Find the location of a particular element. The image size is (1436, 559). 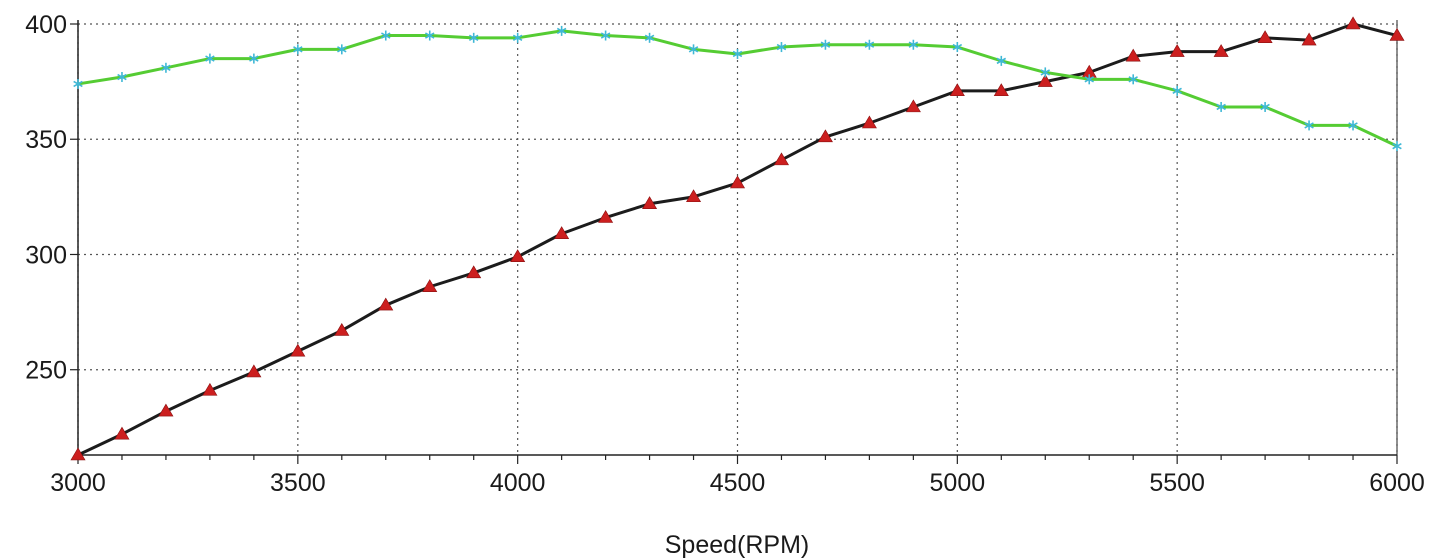

x-tick-label: 3000 is located at coordinates (78, 483).